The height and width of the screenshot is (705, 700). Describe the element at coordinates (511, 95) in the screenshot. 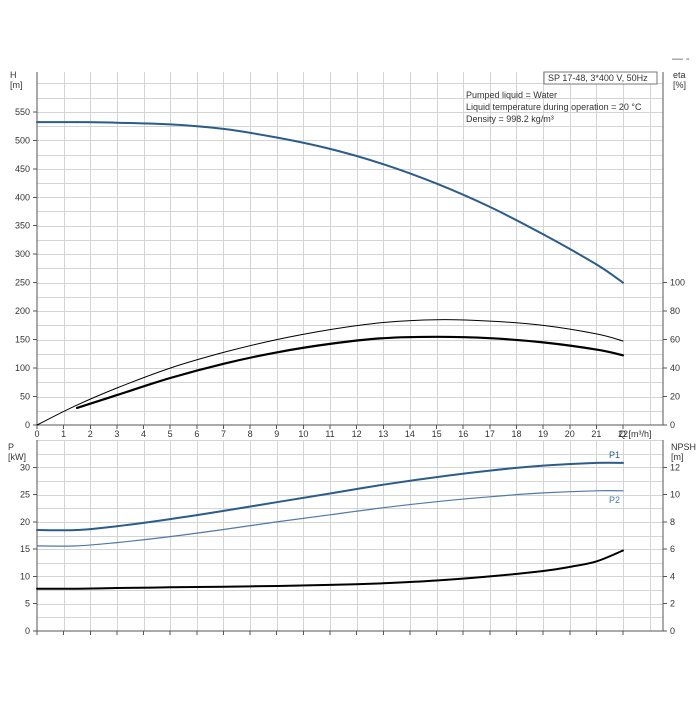

I see `legend-liquid: Pumped liquid = Water` at that location.